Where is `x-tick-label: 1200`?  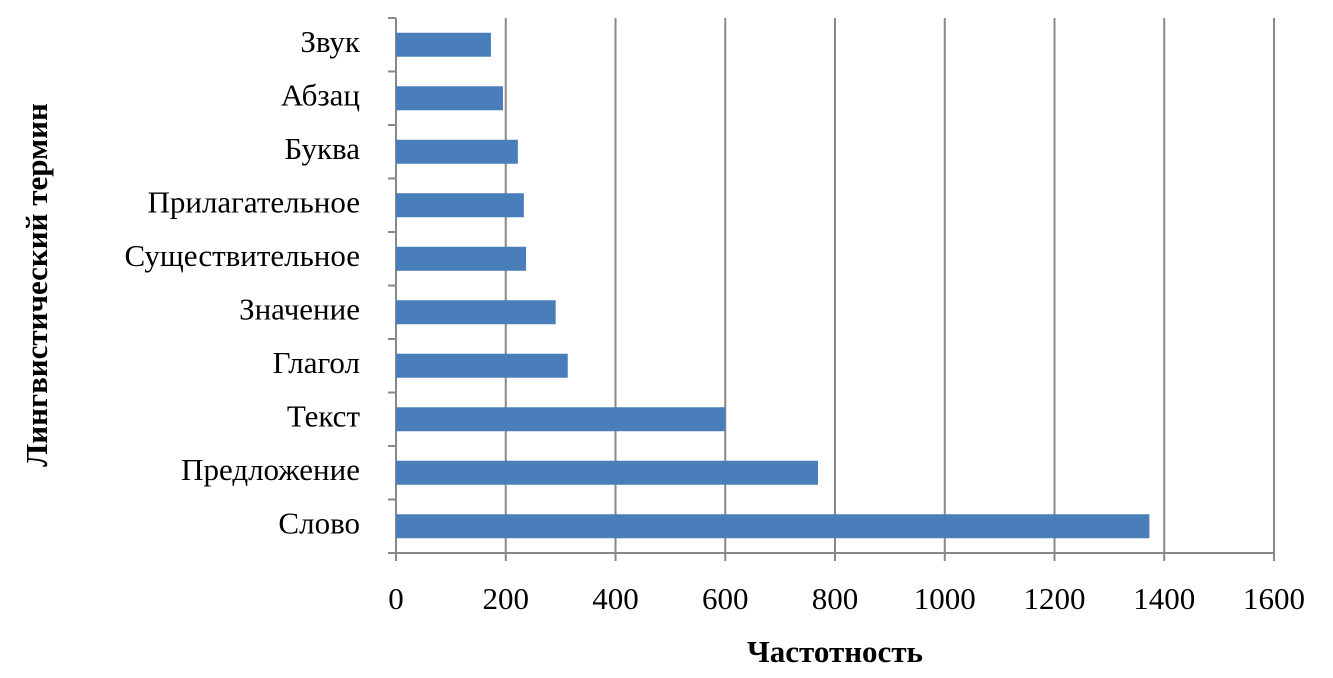 x-tick-label: 1200 is located at coordinates (1055, 598).